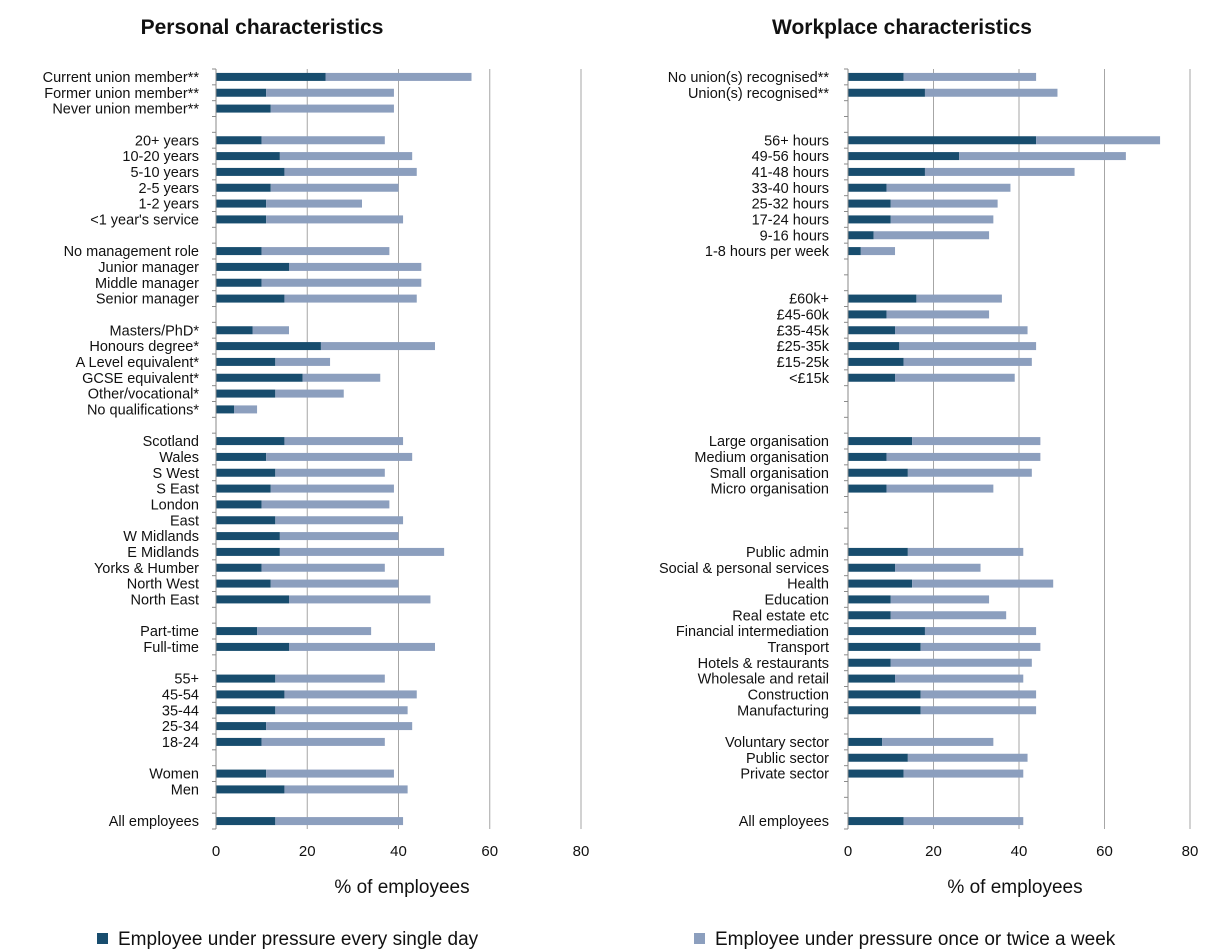 The image size is (1205, 949). I want to click on x-tick-label: 0, so click(848, 851).